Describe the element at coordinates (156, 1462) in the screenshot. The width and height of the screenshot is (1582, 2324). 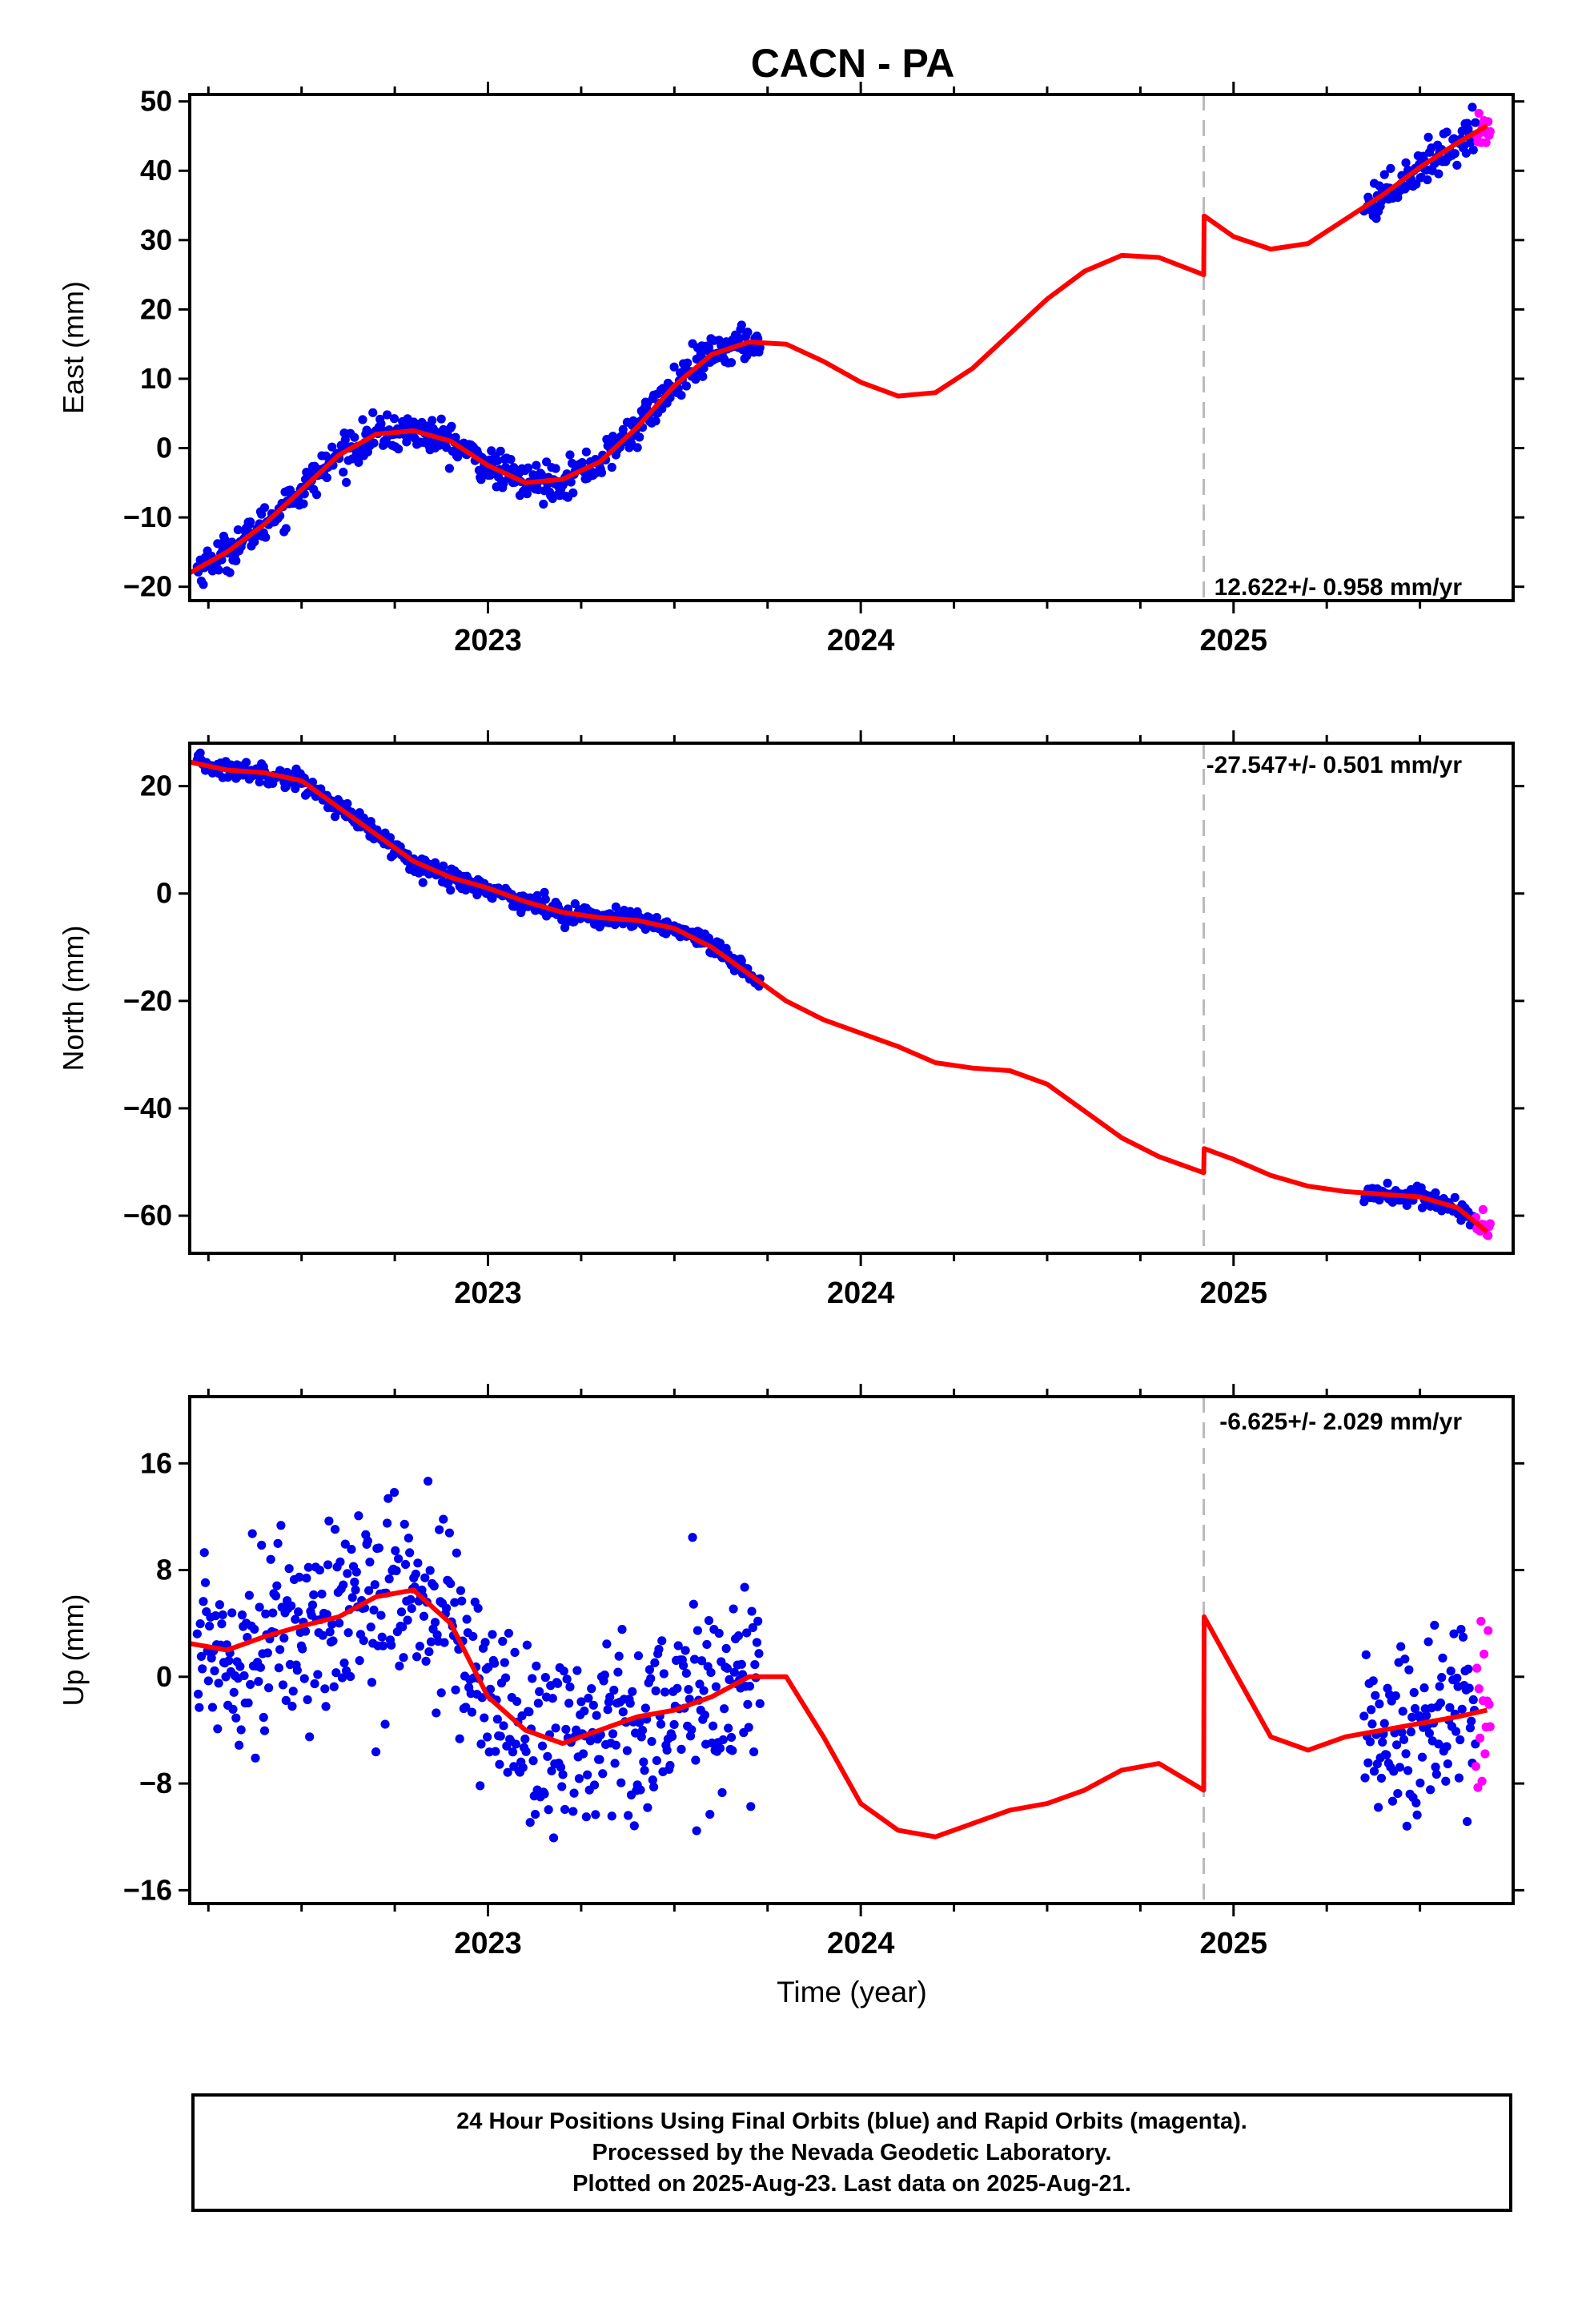
I see `y-tick-label: 16` at that location.